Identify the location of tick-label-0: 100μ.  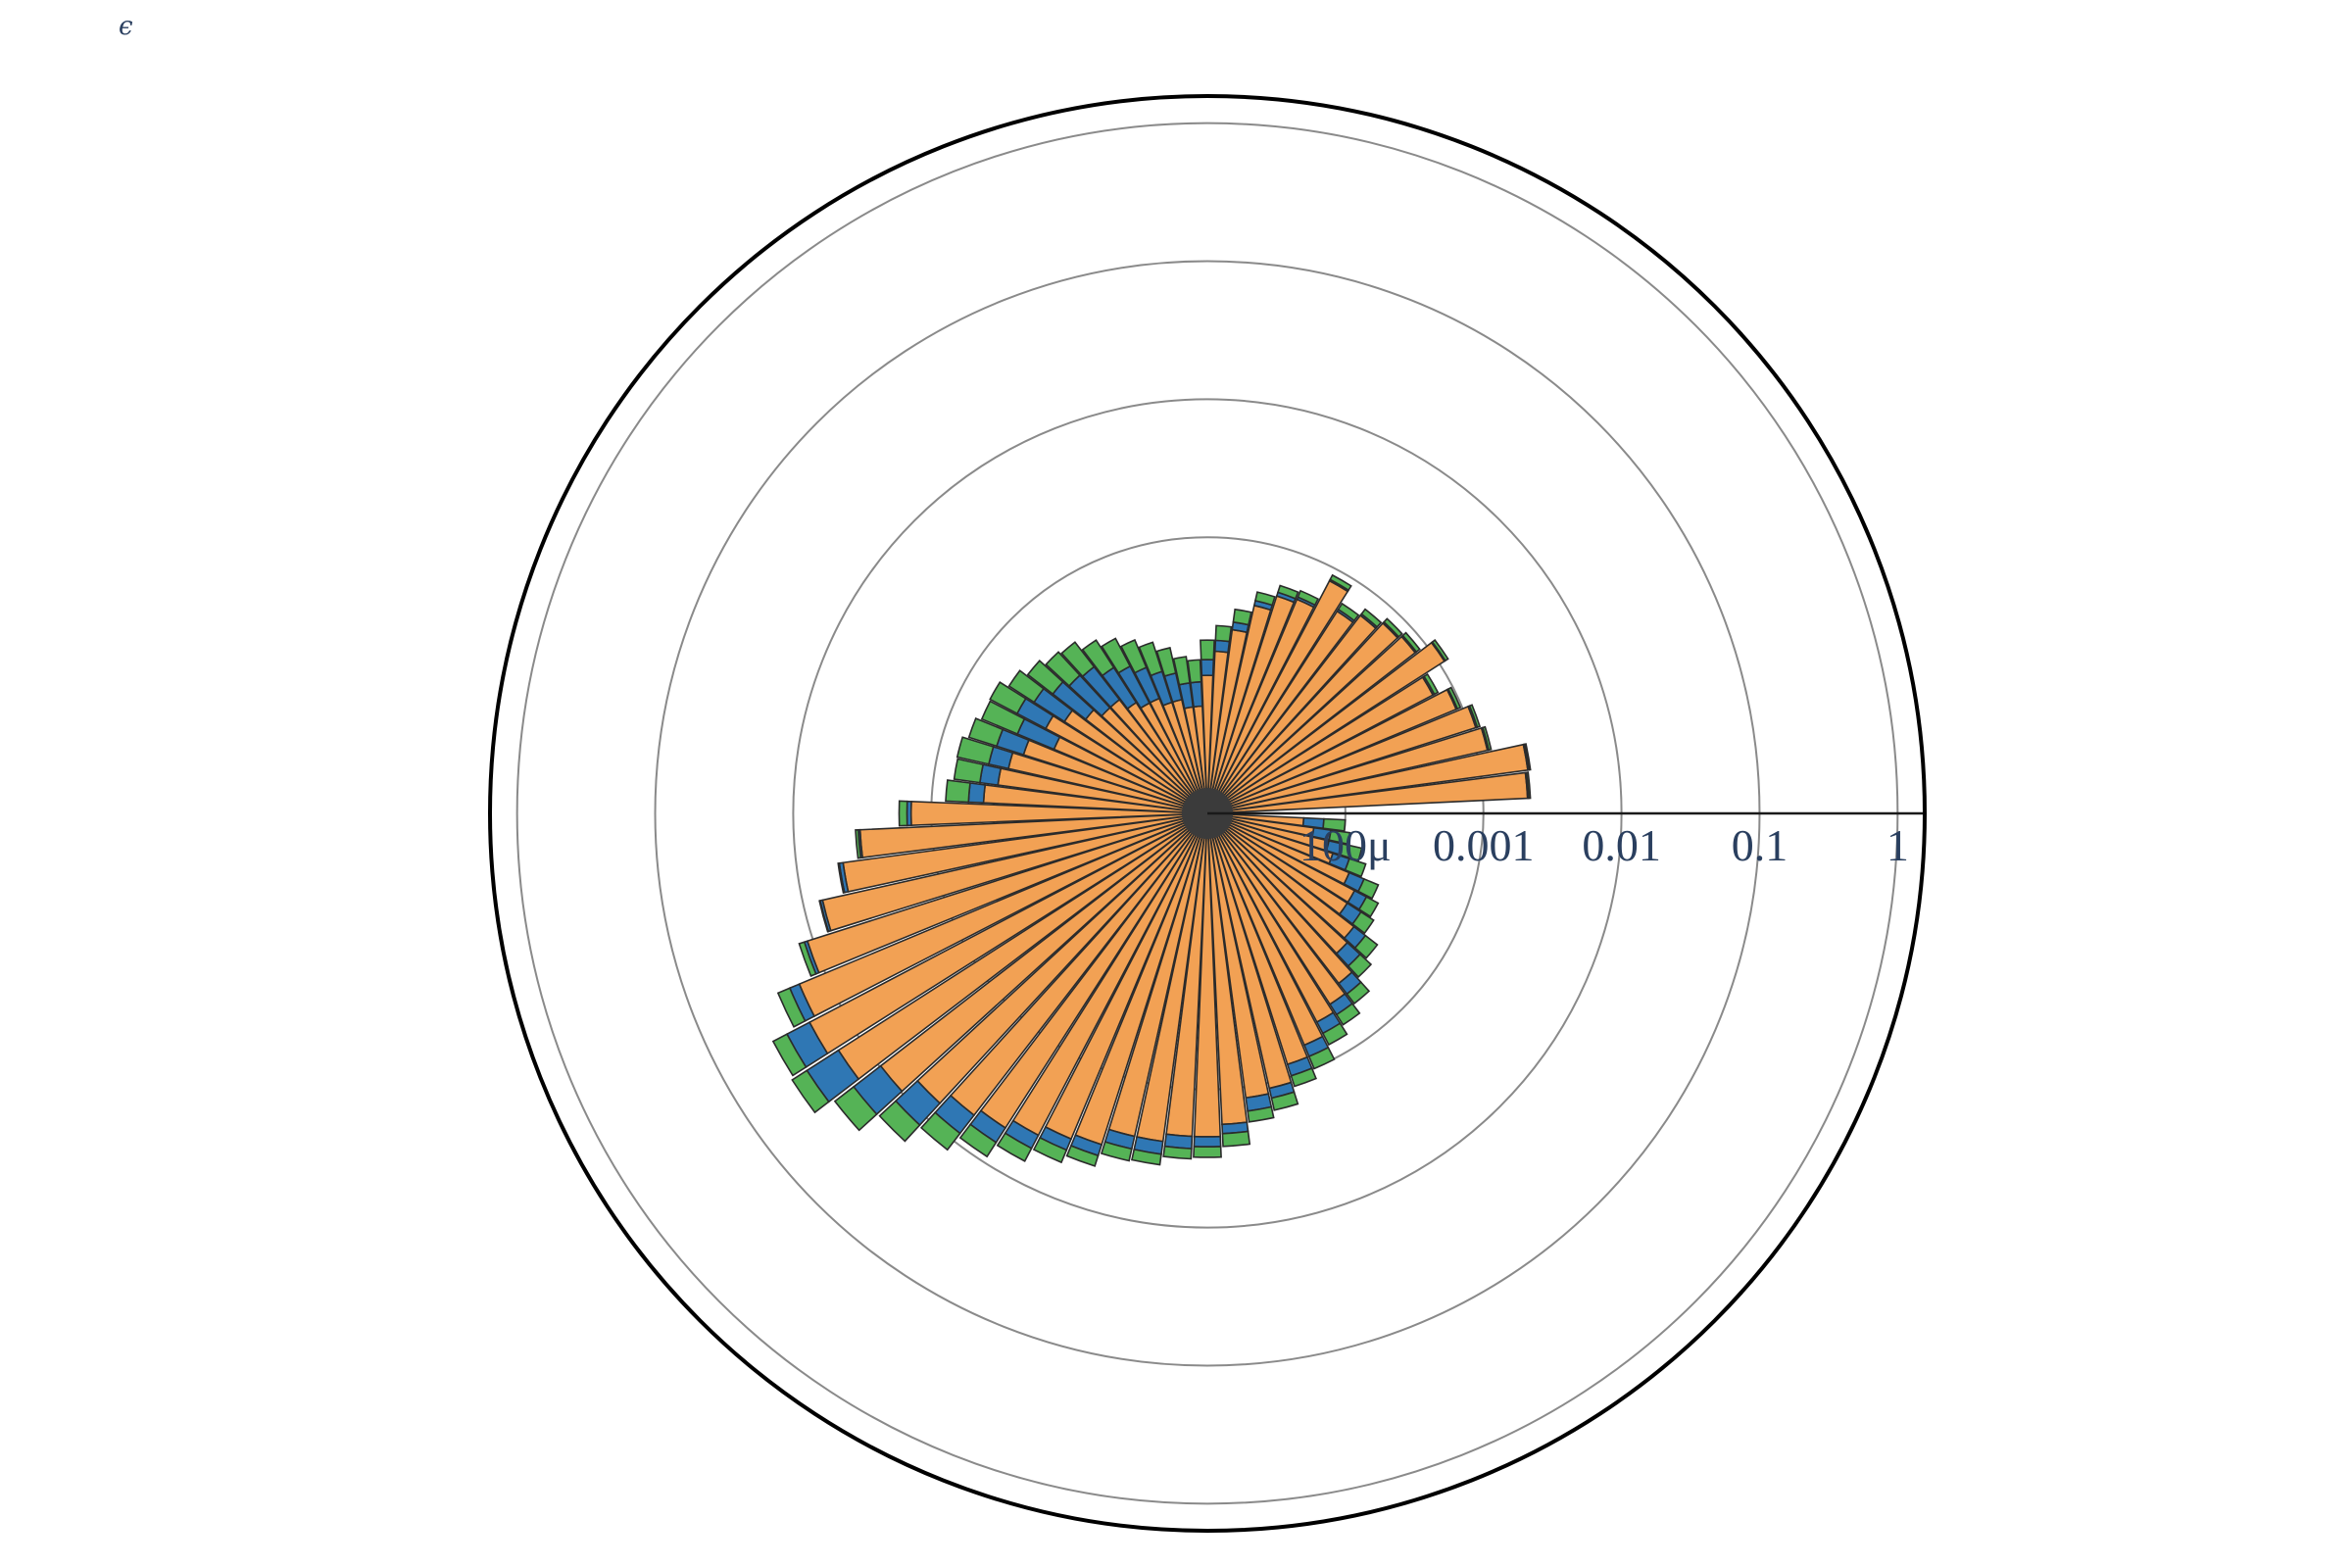
(1345, 845).